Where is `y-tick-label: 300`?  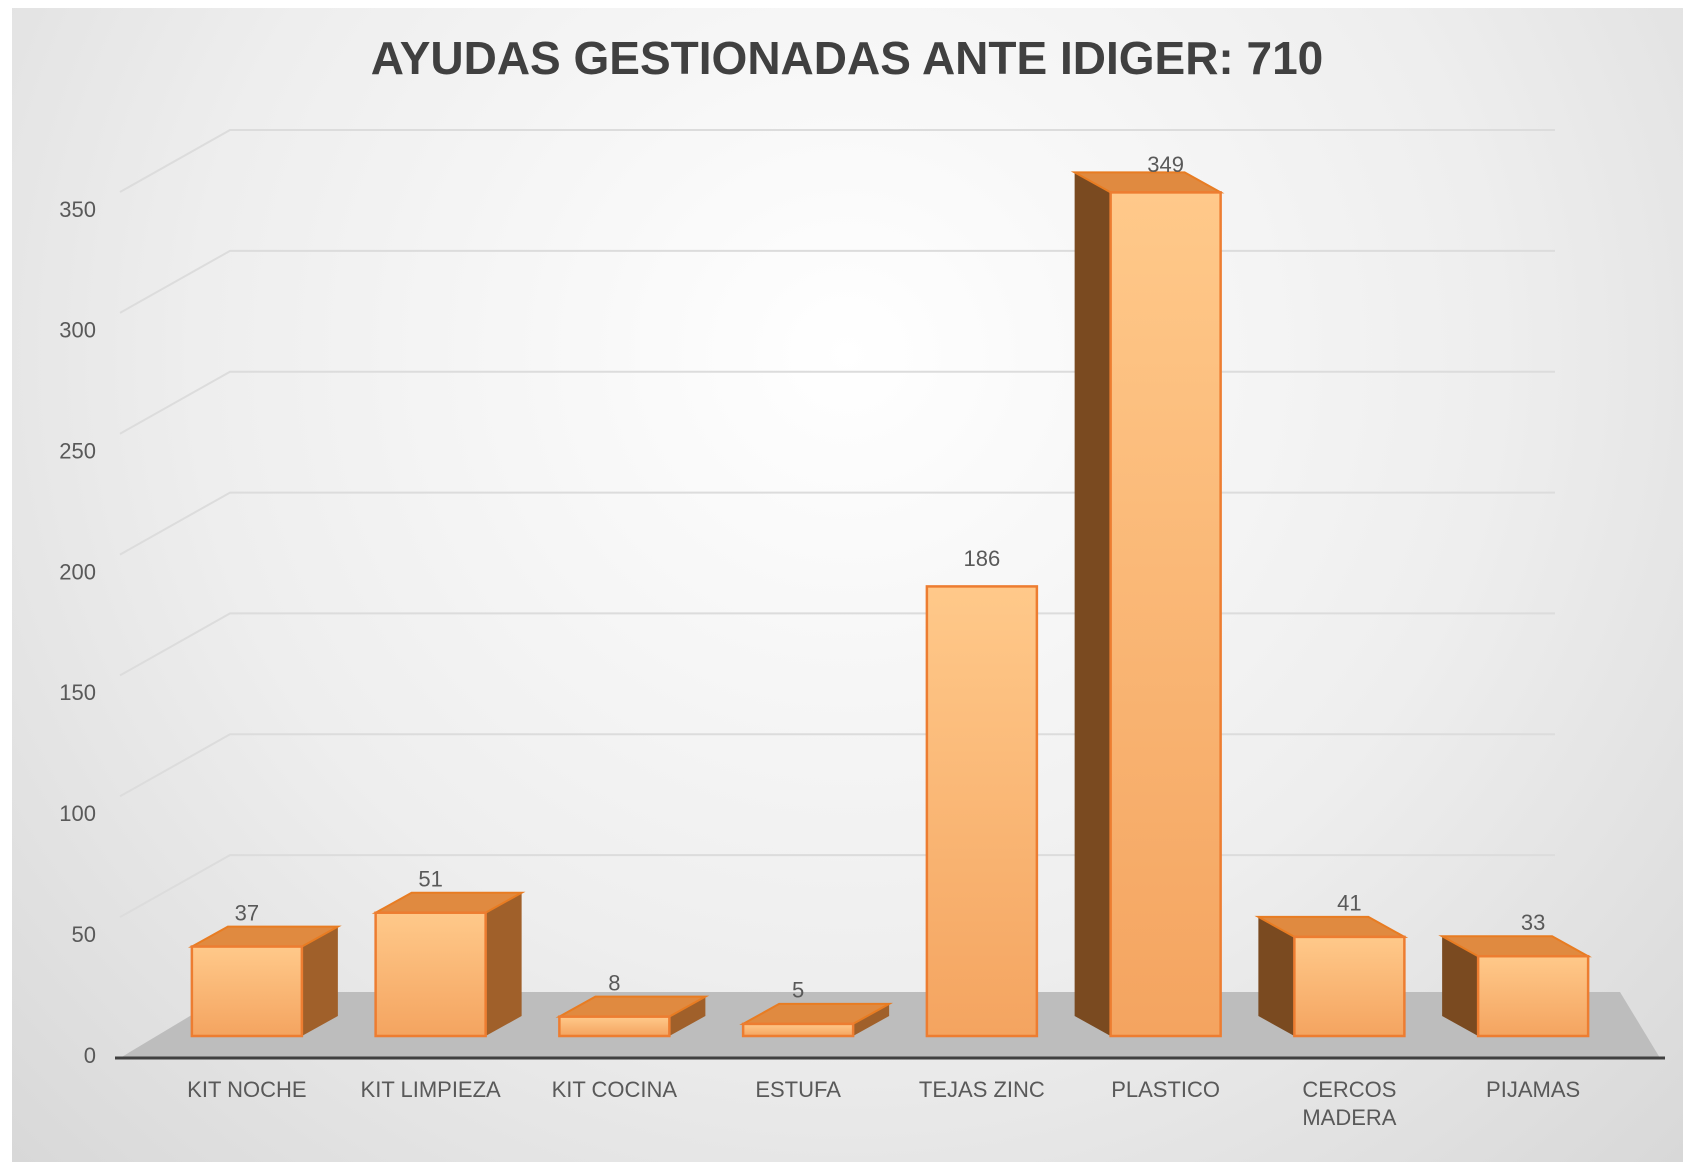
y-tick-label: 300 is located at coordinates (77, 330).